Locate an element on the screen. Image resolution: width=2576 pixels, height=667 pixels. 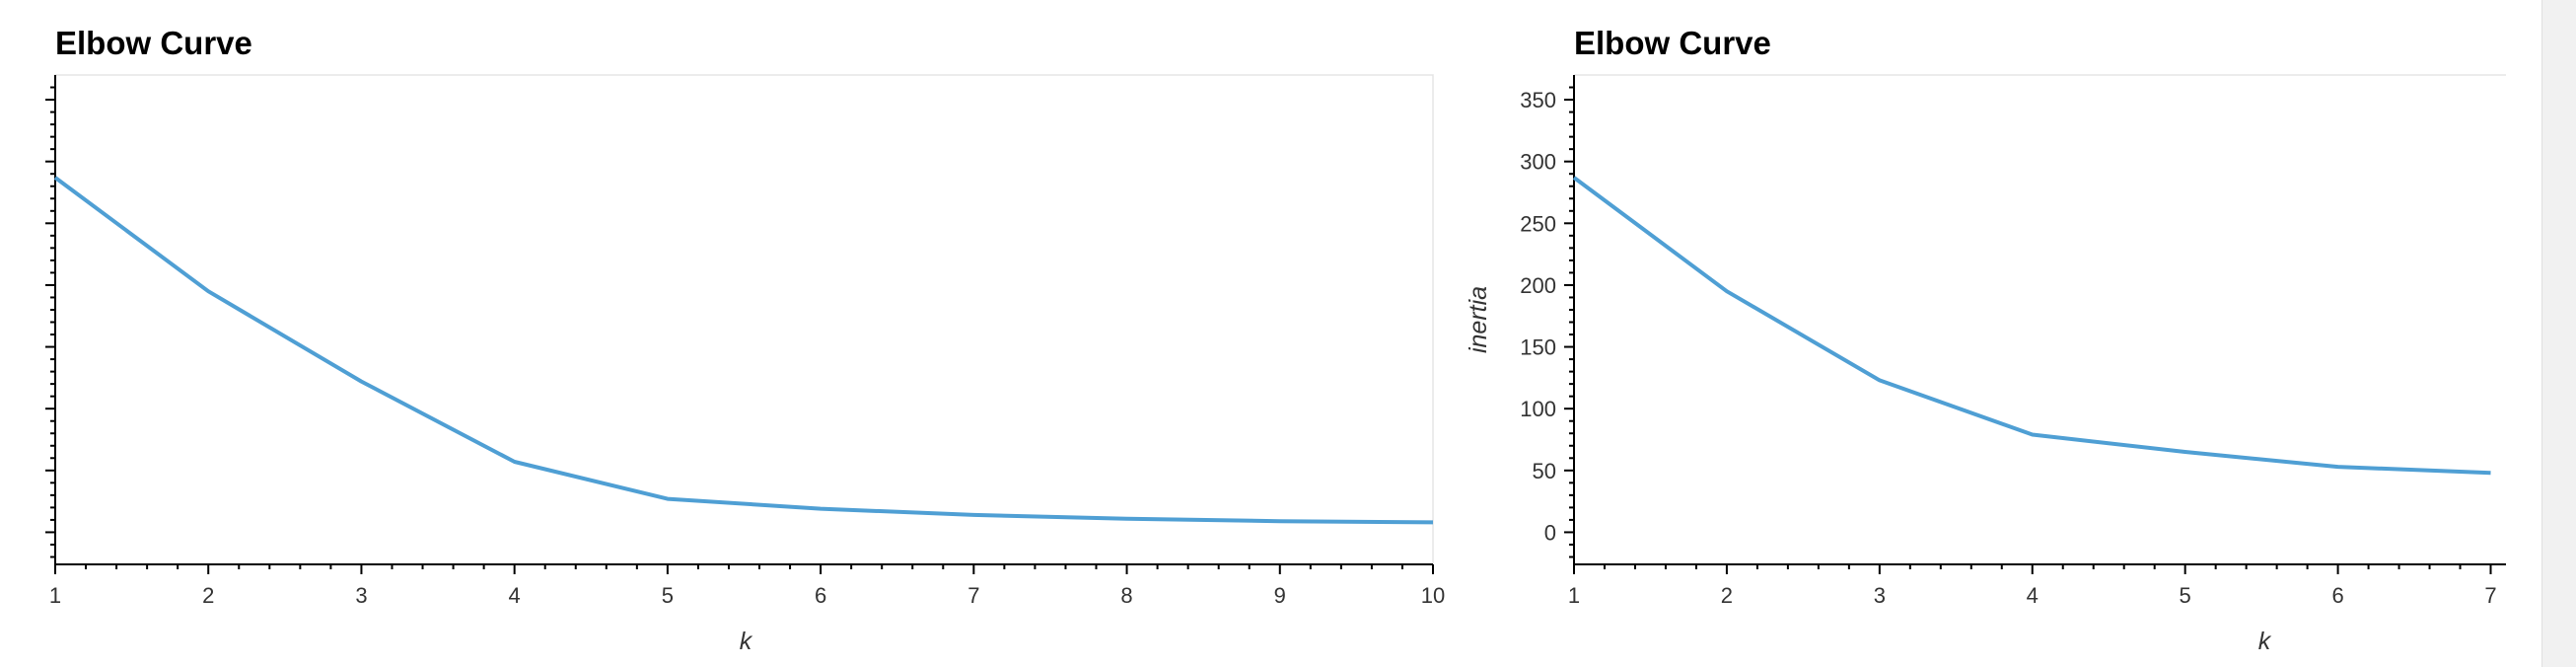
y-tick-label: 100 is located at coordinates (1538, 409).